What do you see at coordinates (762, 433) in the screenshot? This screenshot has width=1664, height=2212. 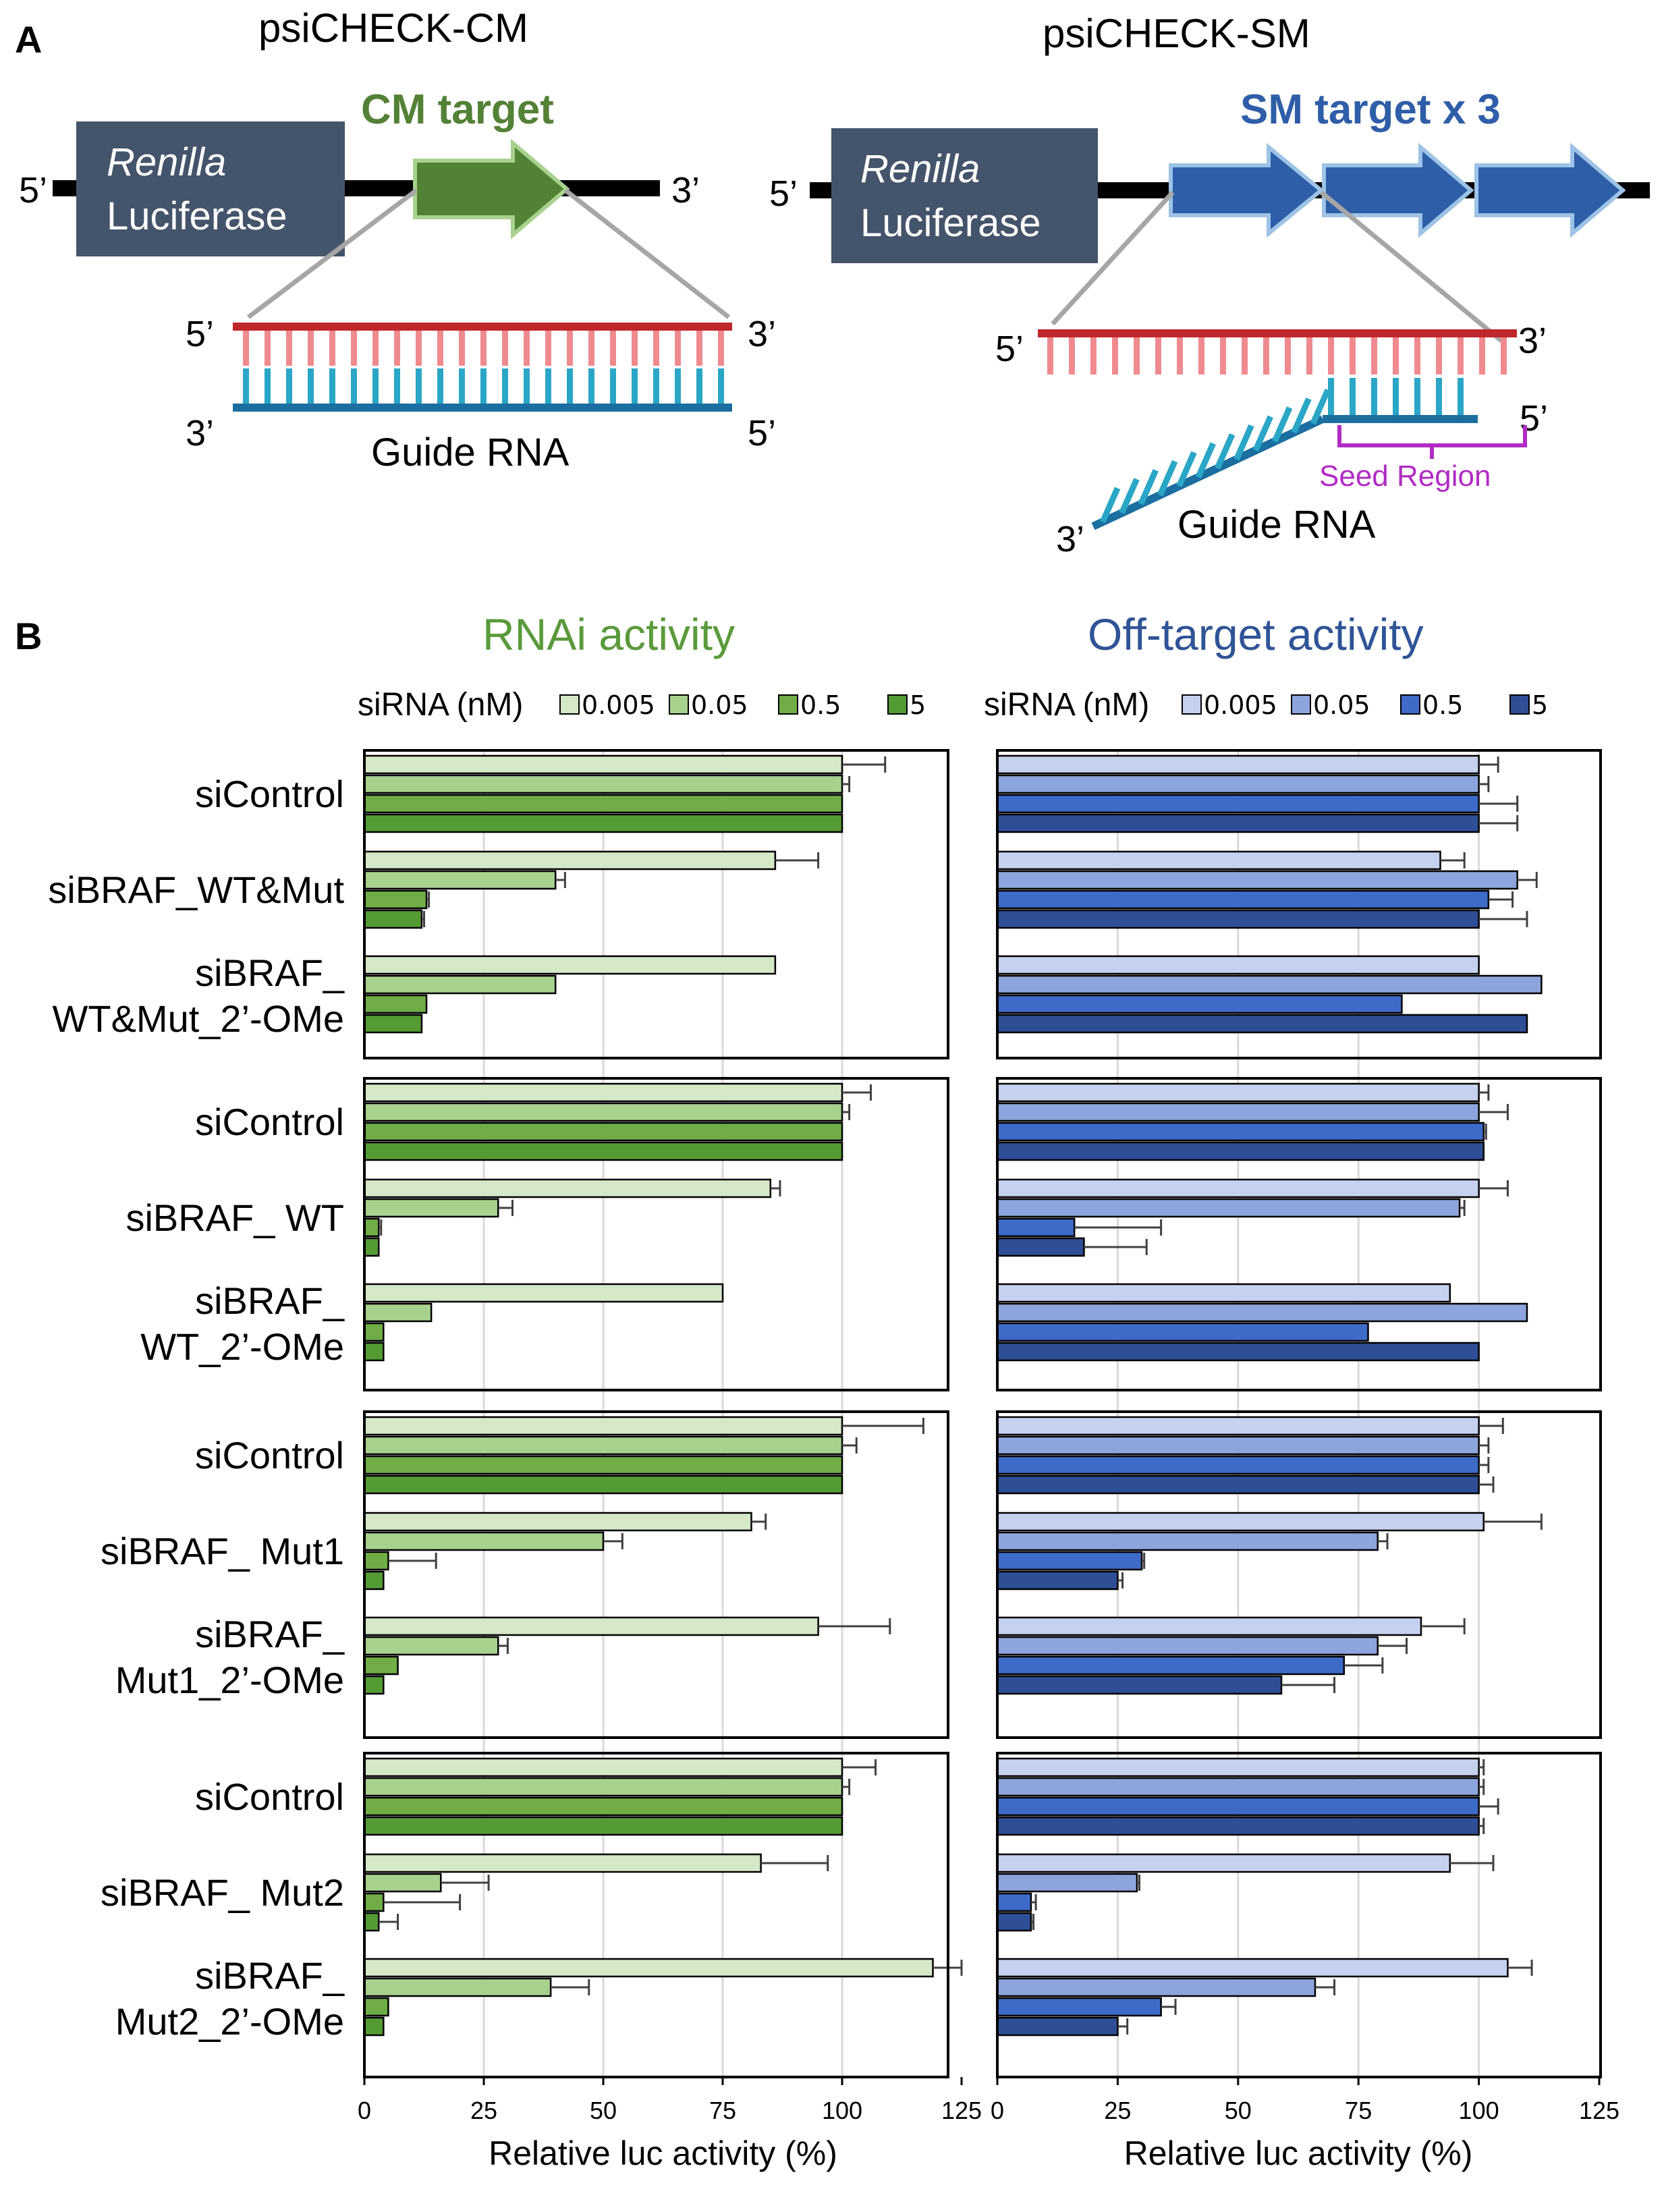 I see `cm-duplex-5prime-bottom: 5’` at bounding box center [762, 433].